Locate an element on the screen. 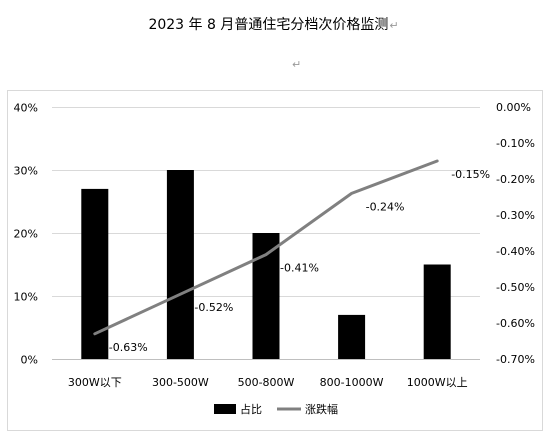 Image resolution: width=547 pixels, height=432 pixels. chart-title: 2023 年 8 月普通住宅分档次价格监测↵ is located at coordinates (273, 24).